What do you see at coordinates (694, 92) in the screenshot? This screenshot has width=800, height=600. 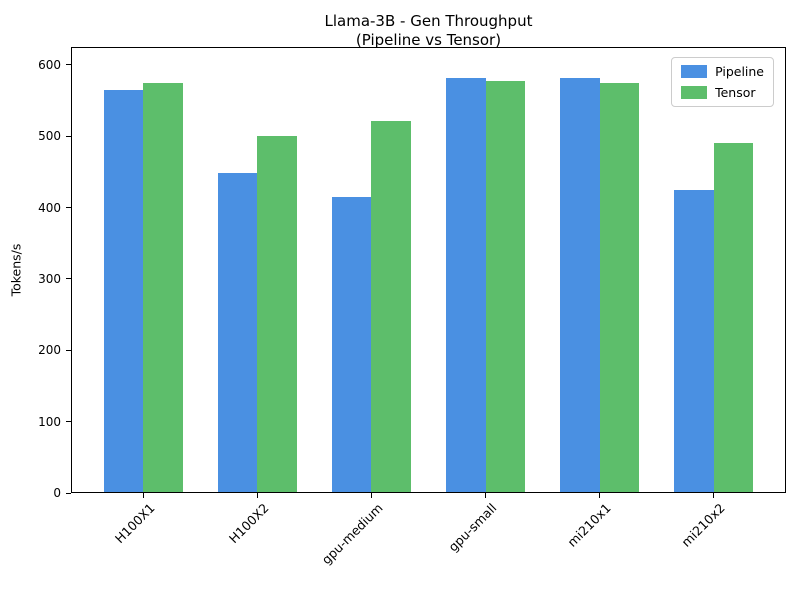 I see `legend-swatch-tensor` at bounding box center [694, 92].